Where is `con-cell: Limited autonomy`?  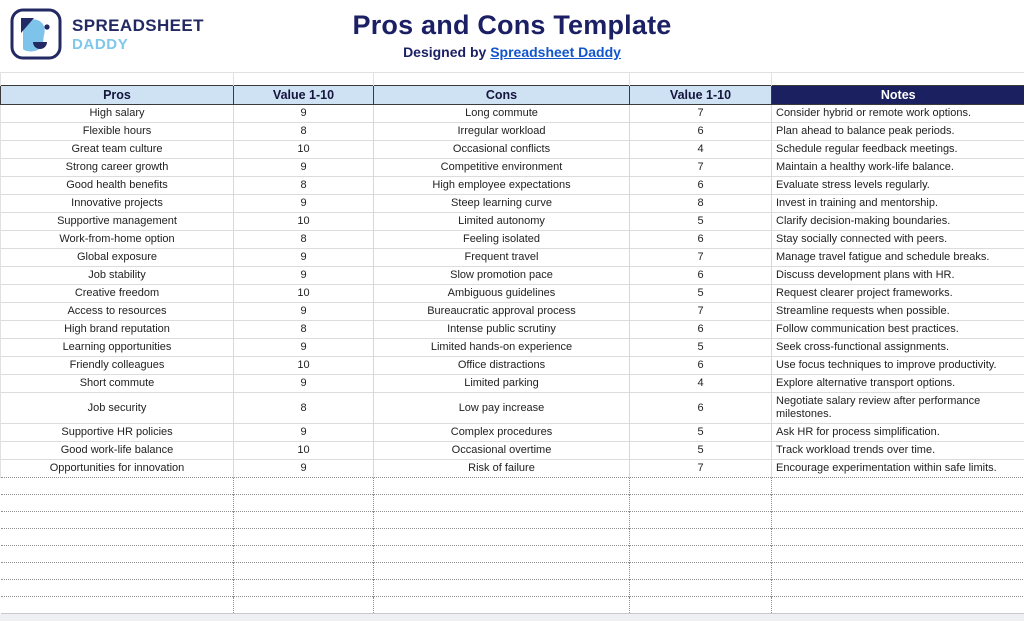 con-cell: Limited autonomy is located at coordinates (501, 221).